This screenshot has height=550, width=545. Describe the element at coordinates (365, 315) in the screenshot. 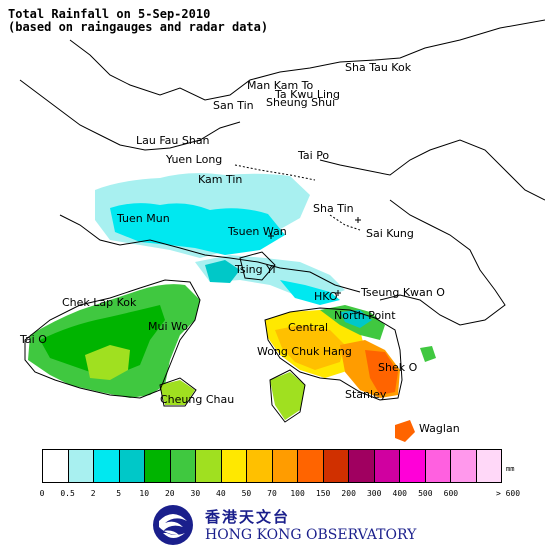

I see `label-north-point: North Point` at that location.